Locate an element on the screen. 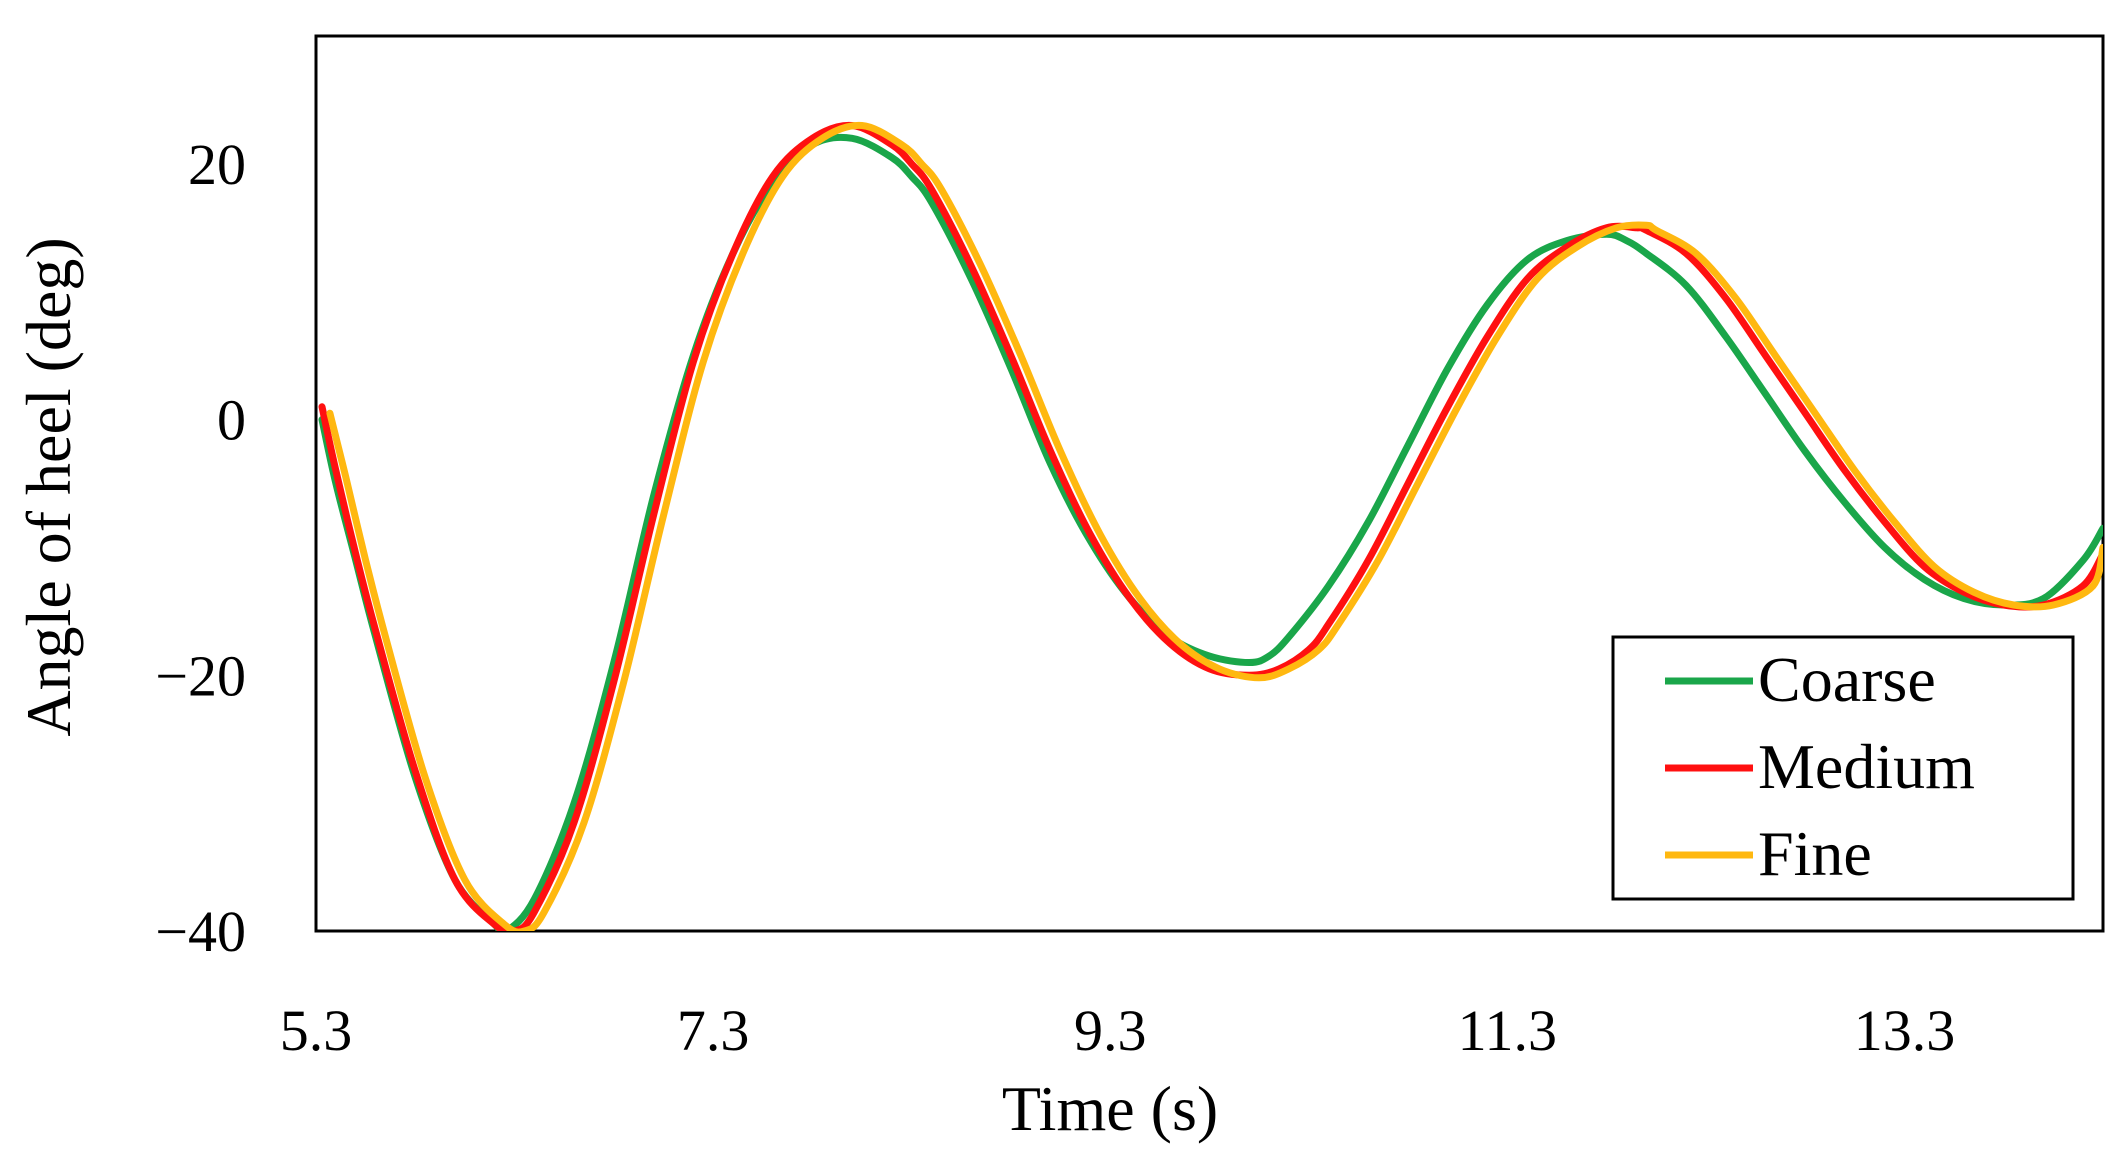 The width and height of the screenshot is (2121, 1170). legend-label-medium: Medium is located at coordinates (1866, 766).